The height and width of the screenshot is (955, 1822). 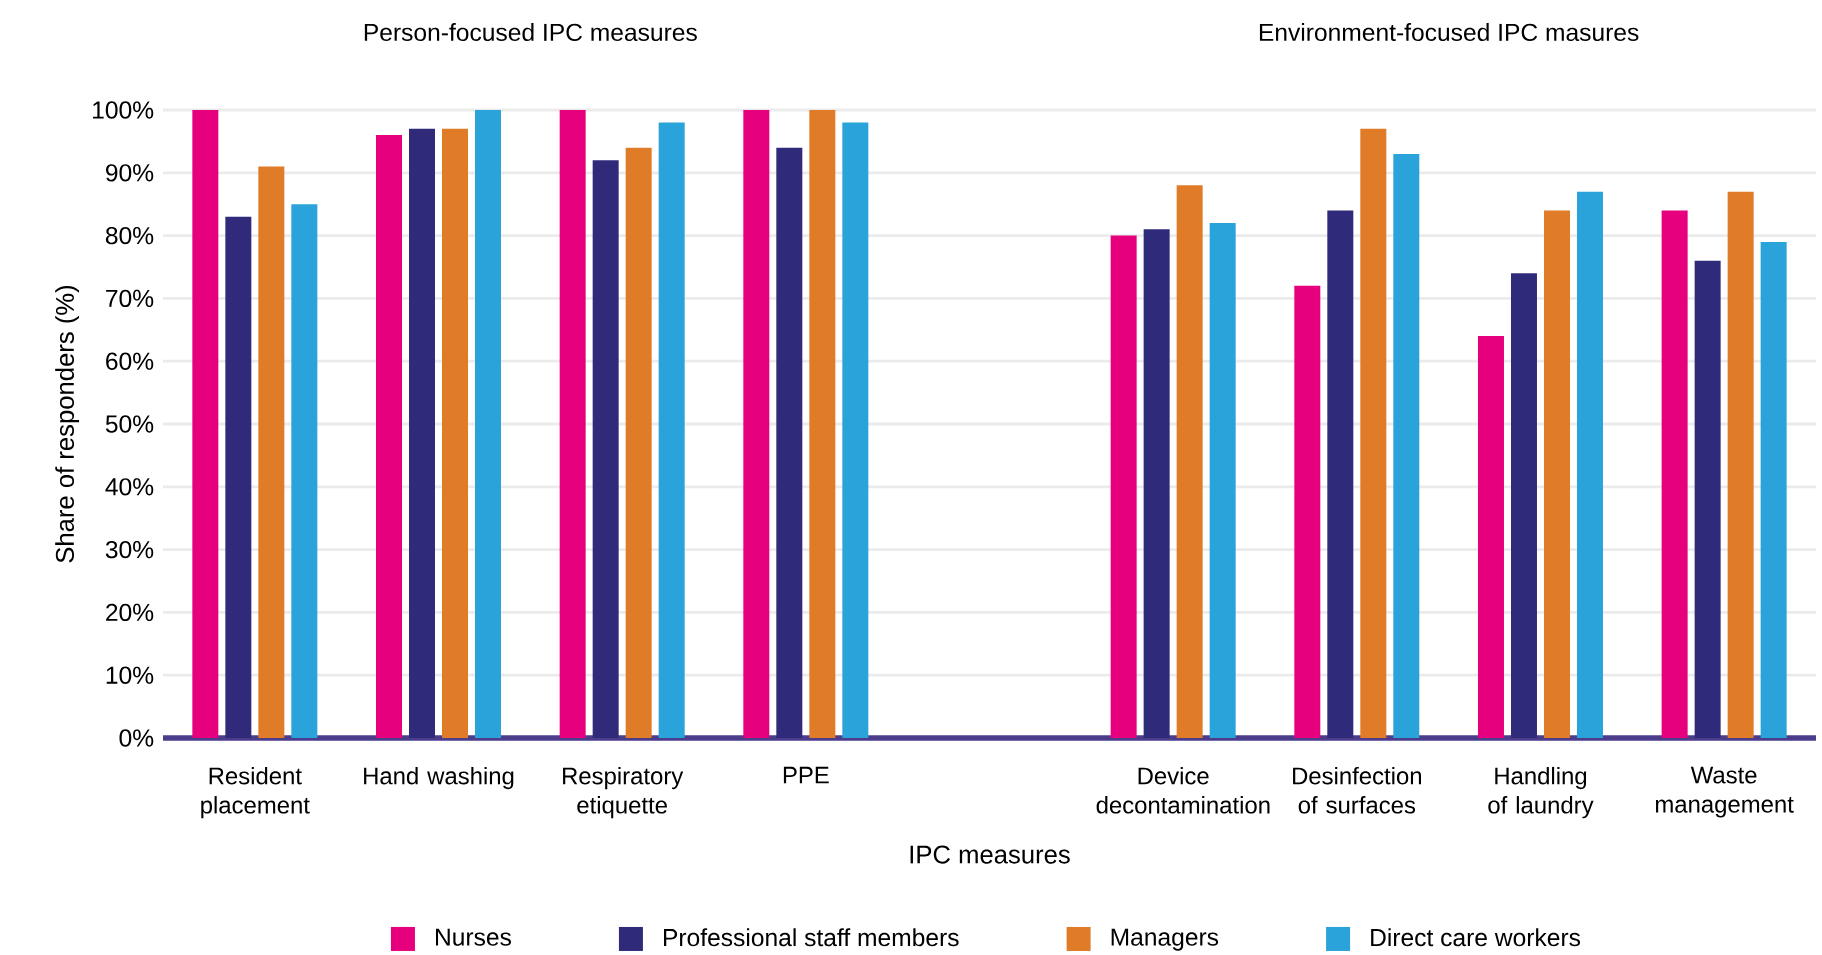 I want to click on y-tick-label: 80%, so click(x=129, y=235).